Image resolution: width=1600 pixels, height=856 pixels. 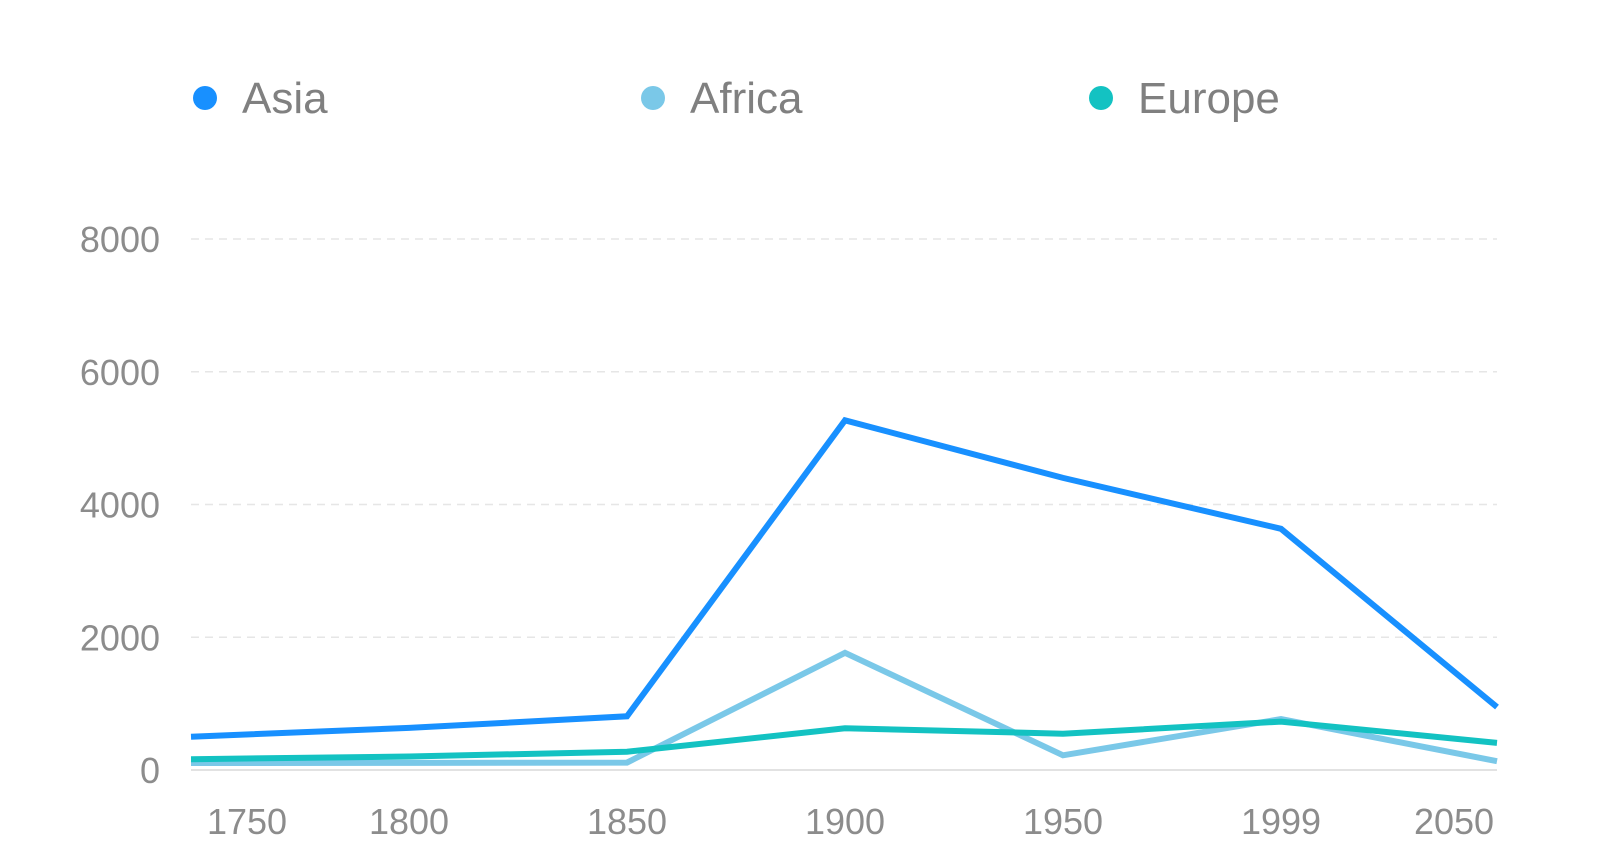 I want to click on x-tick-label: 1999, so click(x=1281, y=821).